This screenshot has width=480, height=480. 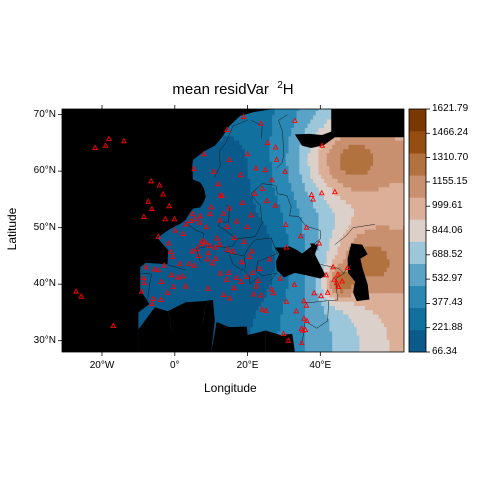 I want to click on colorbar-label: 1466.24, so click(x=450, y=133).